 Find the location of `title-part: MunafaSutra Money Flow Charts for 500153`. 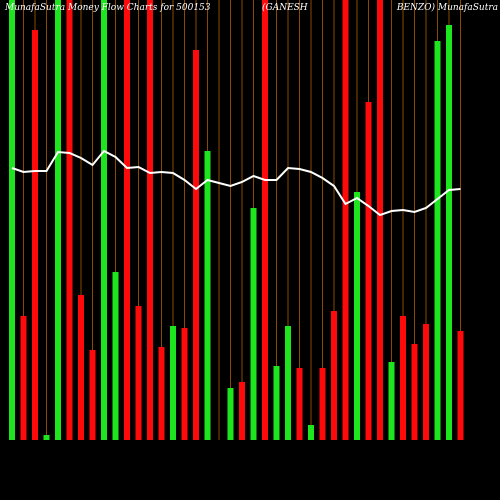

title-part: MunafaSutra Money Flow Charts for 500153 is located at coordinates (107, 8).